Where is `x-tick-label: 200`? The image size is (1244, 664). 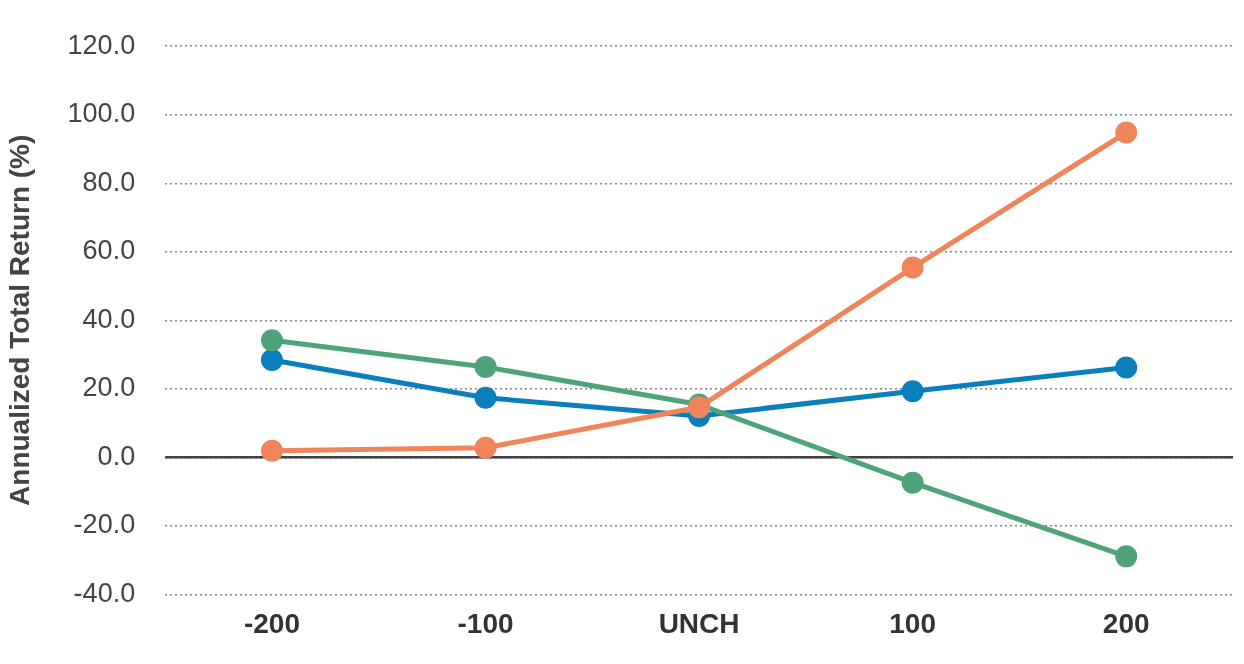
x-tick-label: 200 is located at coordinates (1126, 623).